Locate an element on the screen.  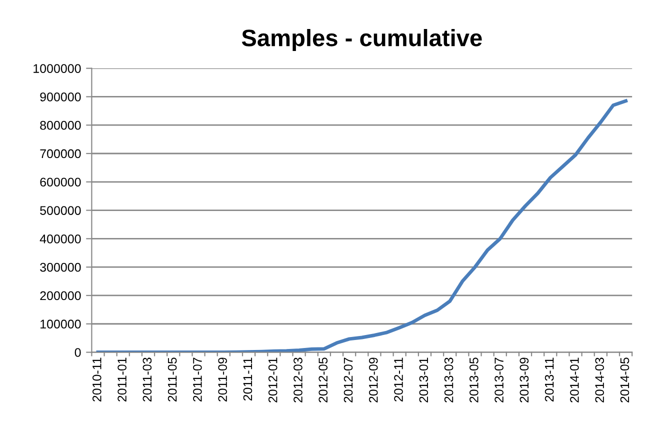
x-tick-label: 2012-05 is located at coordinates (323, 380).